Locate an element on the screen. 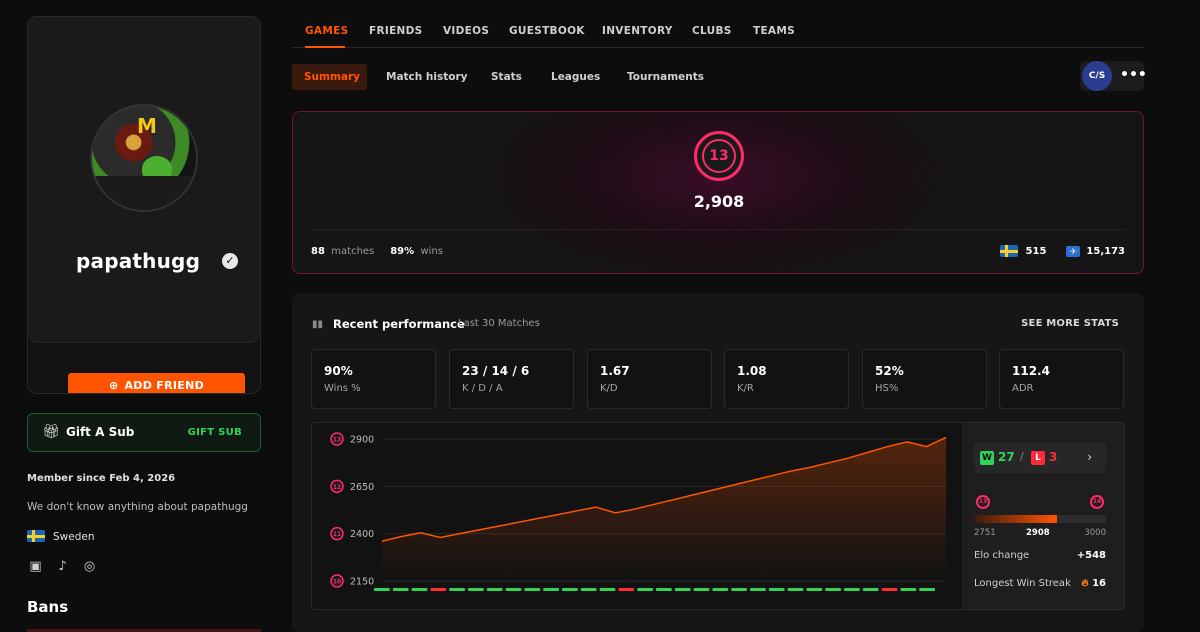  level-tick-label: 11 is located at coordinates (337, 534).